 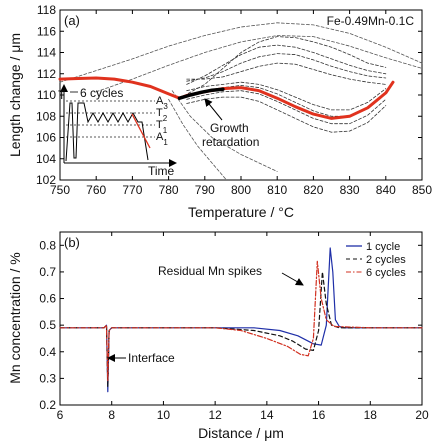 I want to click on inset-label-A1: A1, so click(x=162, y=139).